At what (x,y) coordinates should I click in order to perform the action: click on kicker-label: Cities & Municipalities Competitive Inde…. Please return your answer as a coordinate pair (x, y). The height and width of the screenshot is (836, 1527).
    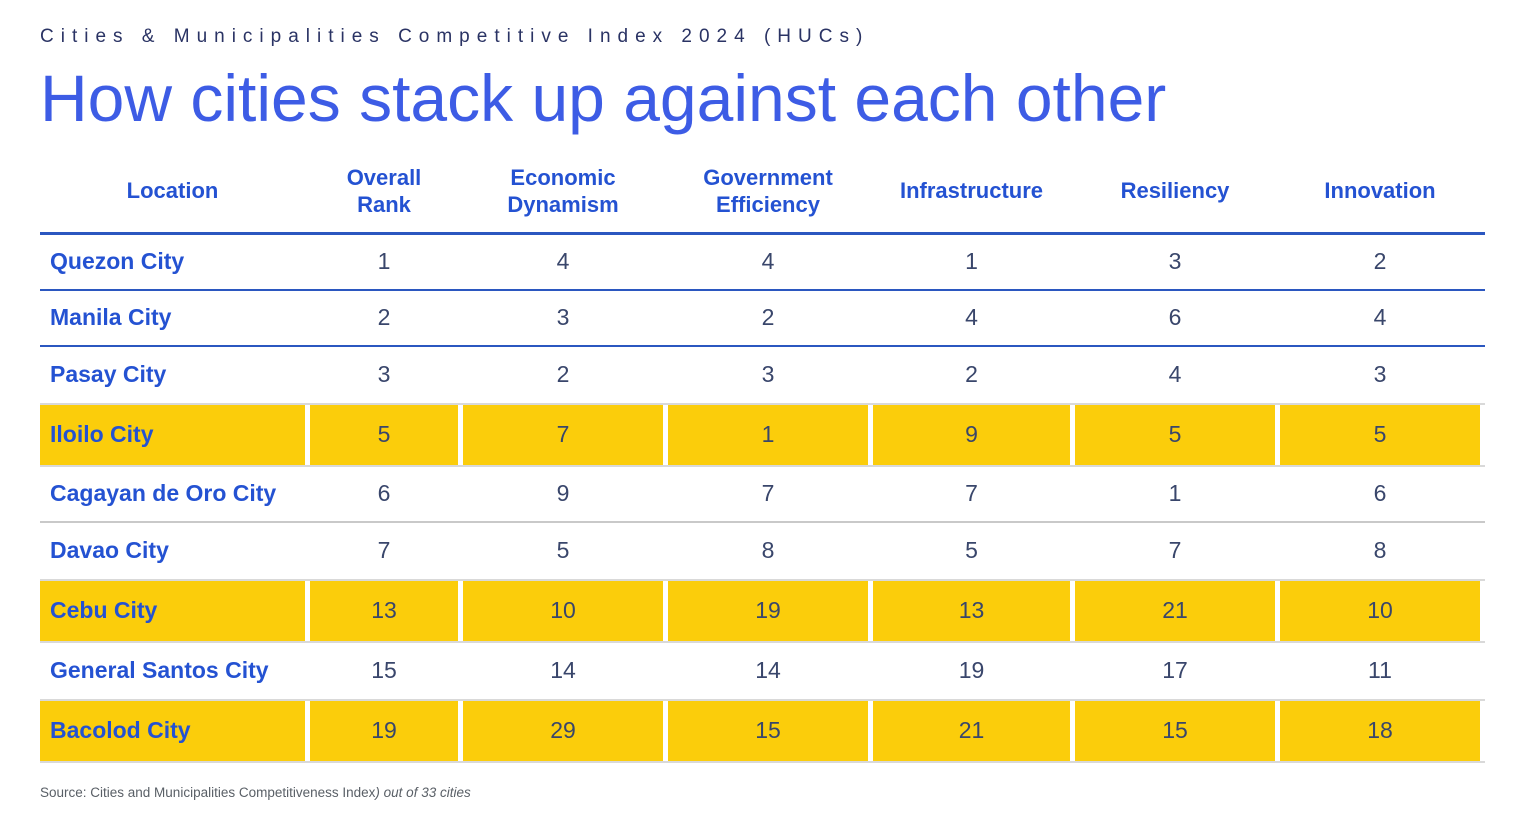
    Looking at the image, I should click on (455, 36).